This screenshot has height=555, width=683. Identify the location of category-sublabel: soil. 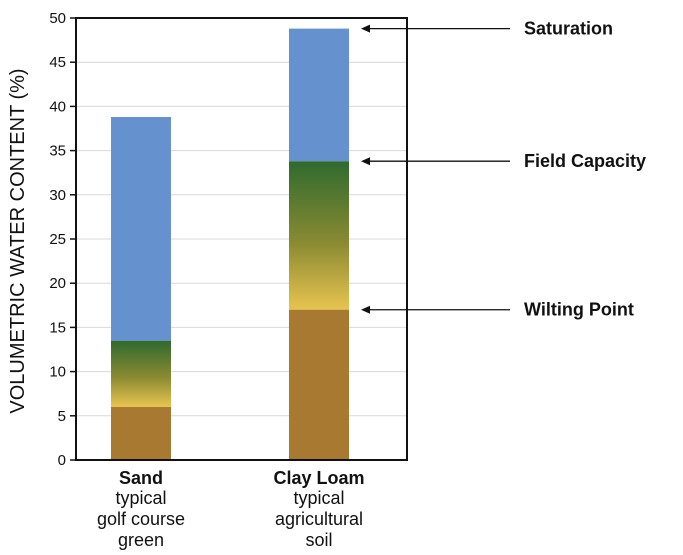
(318, 540).